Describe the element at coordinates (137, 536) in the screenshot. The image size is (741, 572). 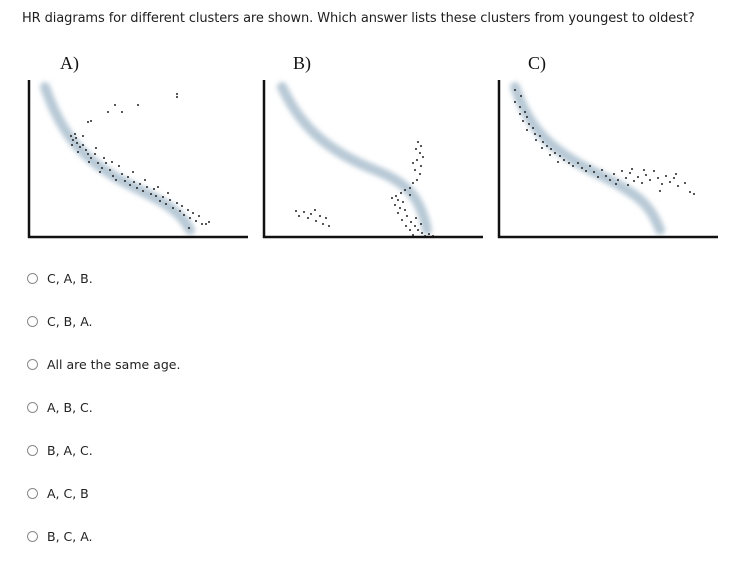
I see `option-b-c-a: B, C, A.` at that location.